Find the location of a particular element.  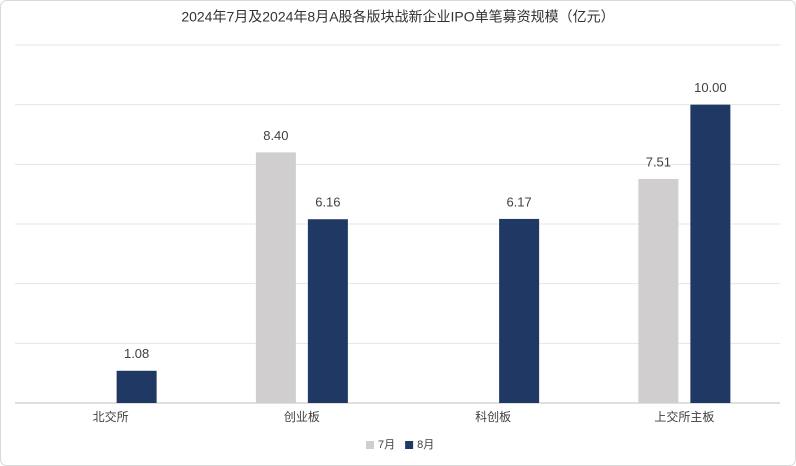

x-tick-label: 科创板 is located at coordinates (493, 417).